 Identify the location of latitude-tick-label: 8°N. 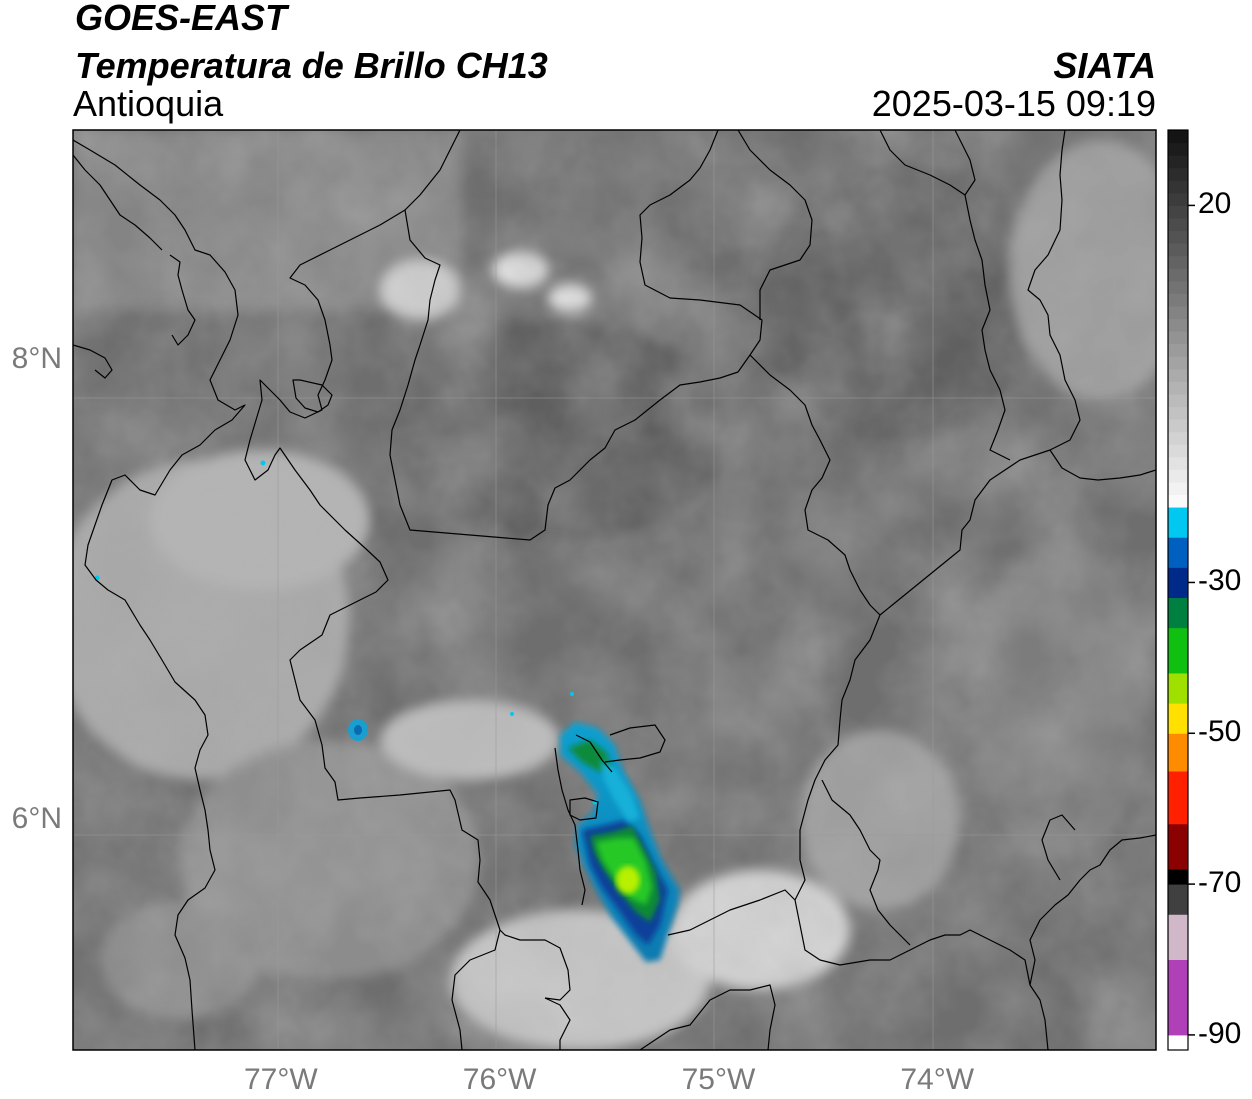
(36, 358).